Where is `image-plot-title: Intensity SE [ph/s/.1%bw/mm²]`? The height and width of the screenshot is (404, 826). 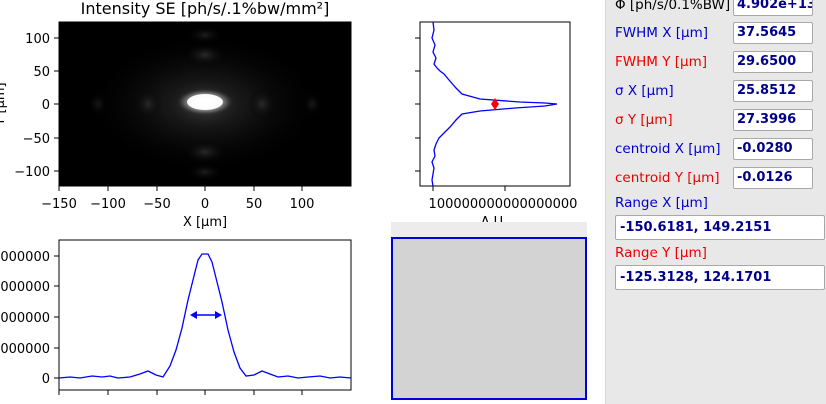 image-plot-title: Intensity SE [ph/s/.1%bw/mm²] is located at coordinates (205, 9).